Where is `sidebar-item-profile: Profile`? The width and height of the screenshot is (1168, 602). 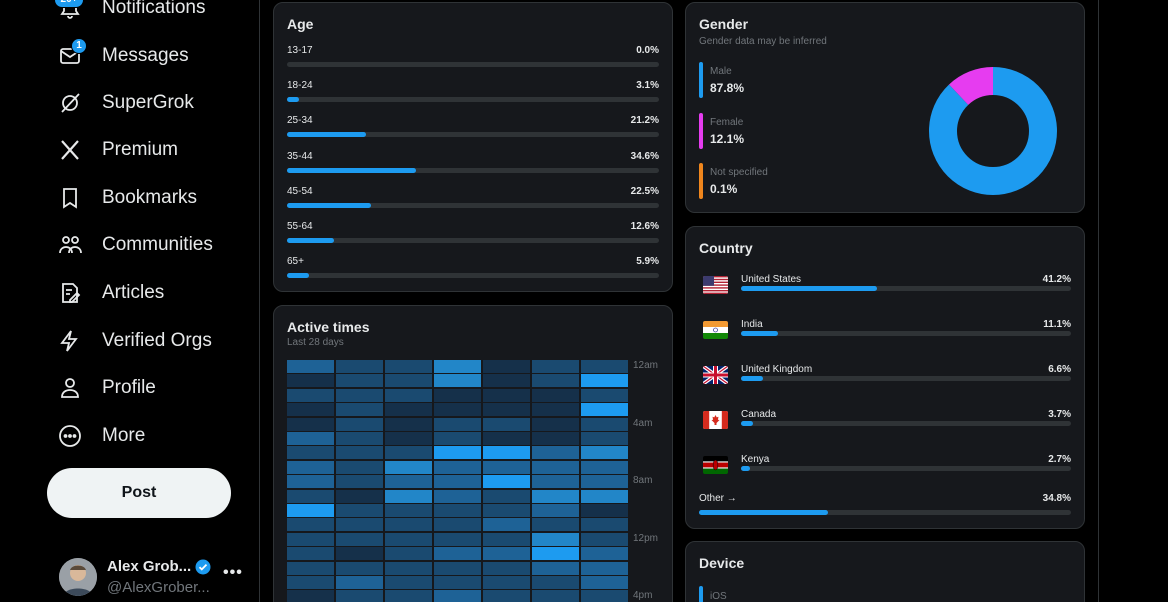
sidebar-item-profile: Profile is located at coordinates (107, 388).